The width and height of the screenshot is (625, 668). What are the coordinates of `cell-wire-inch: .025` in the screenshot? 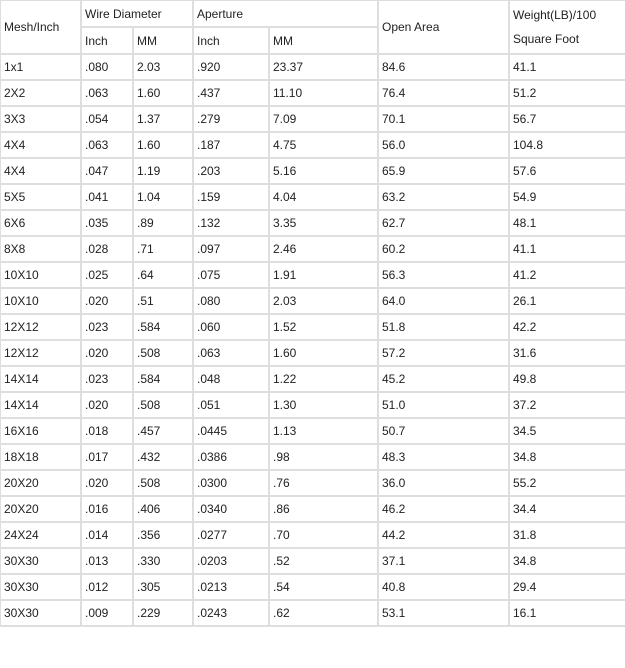 It's located at (107, 275).